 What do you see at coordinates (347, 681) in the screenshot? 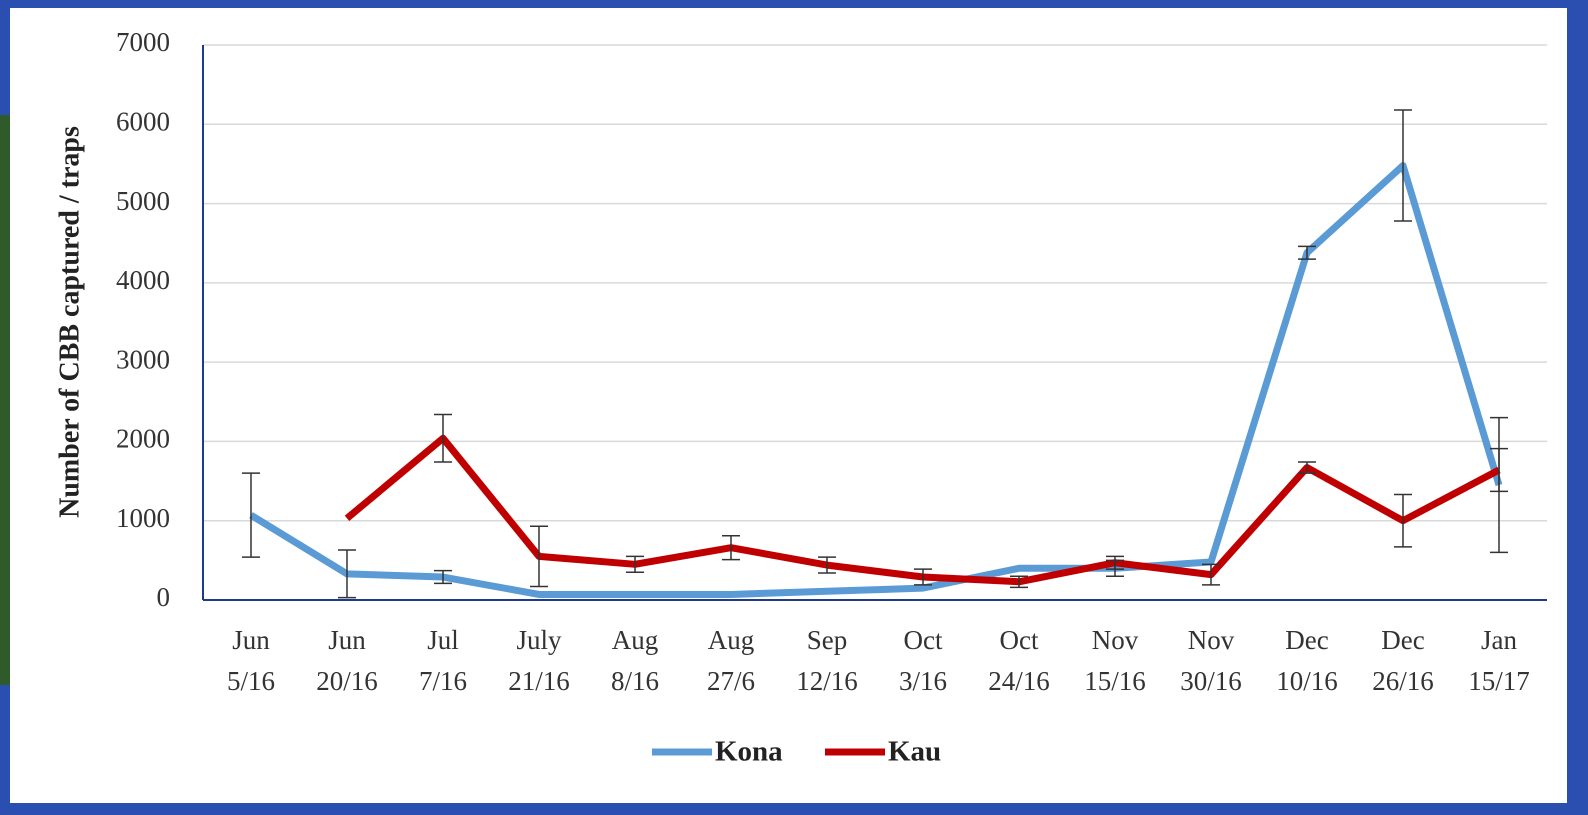
I see `x-tick-label-line: 20/16` at bounding box center [347, 681].